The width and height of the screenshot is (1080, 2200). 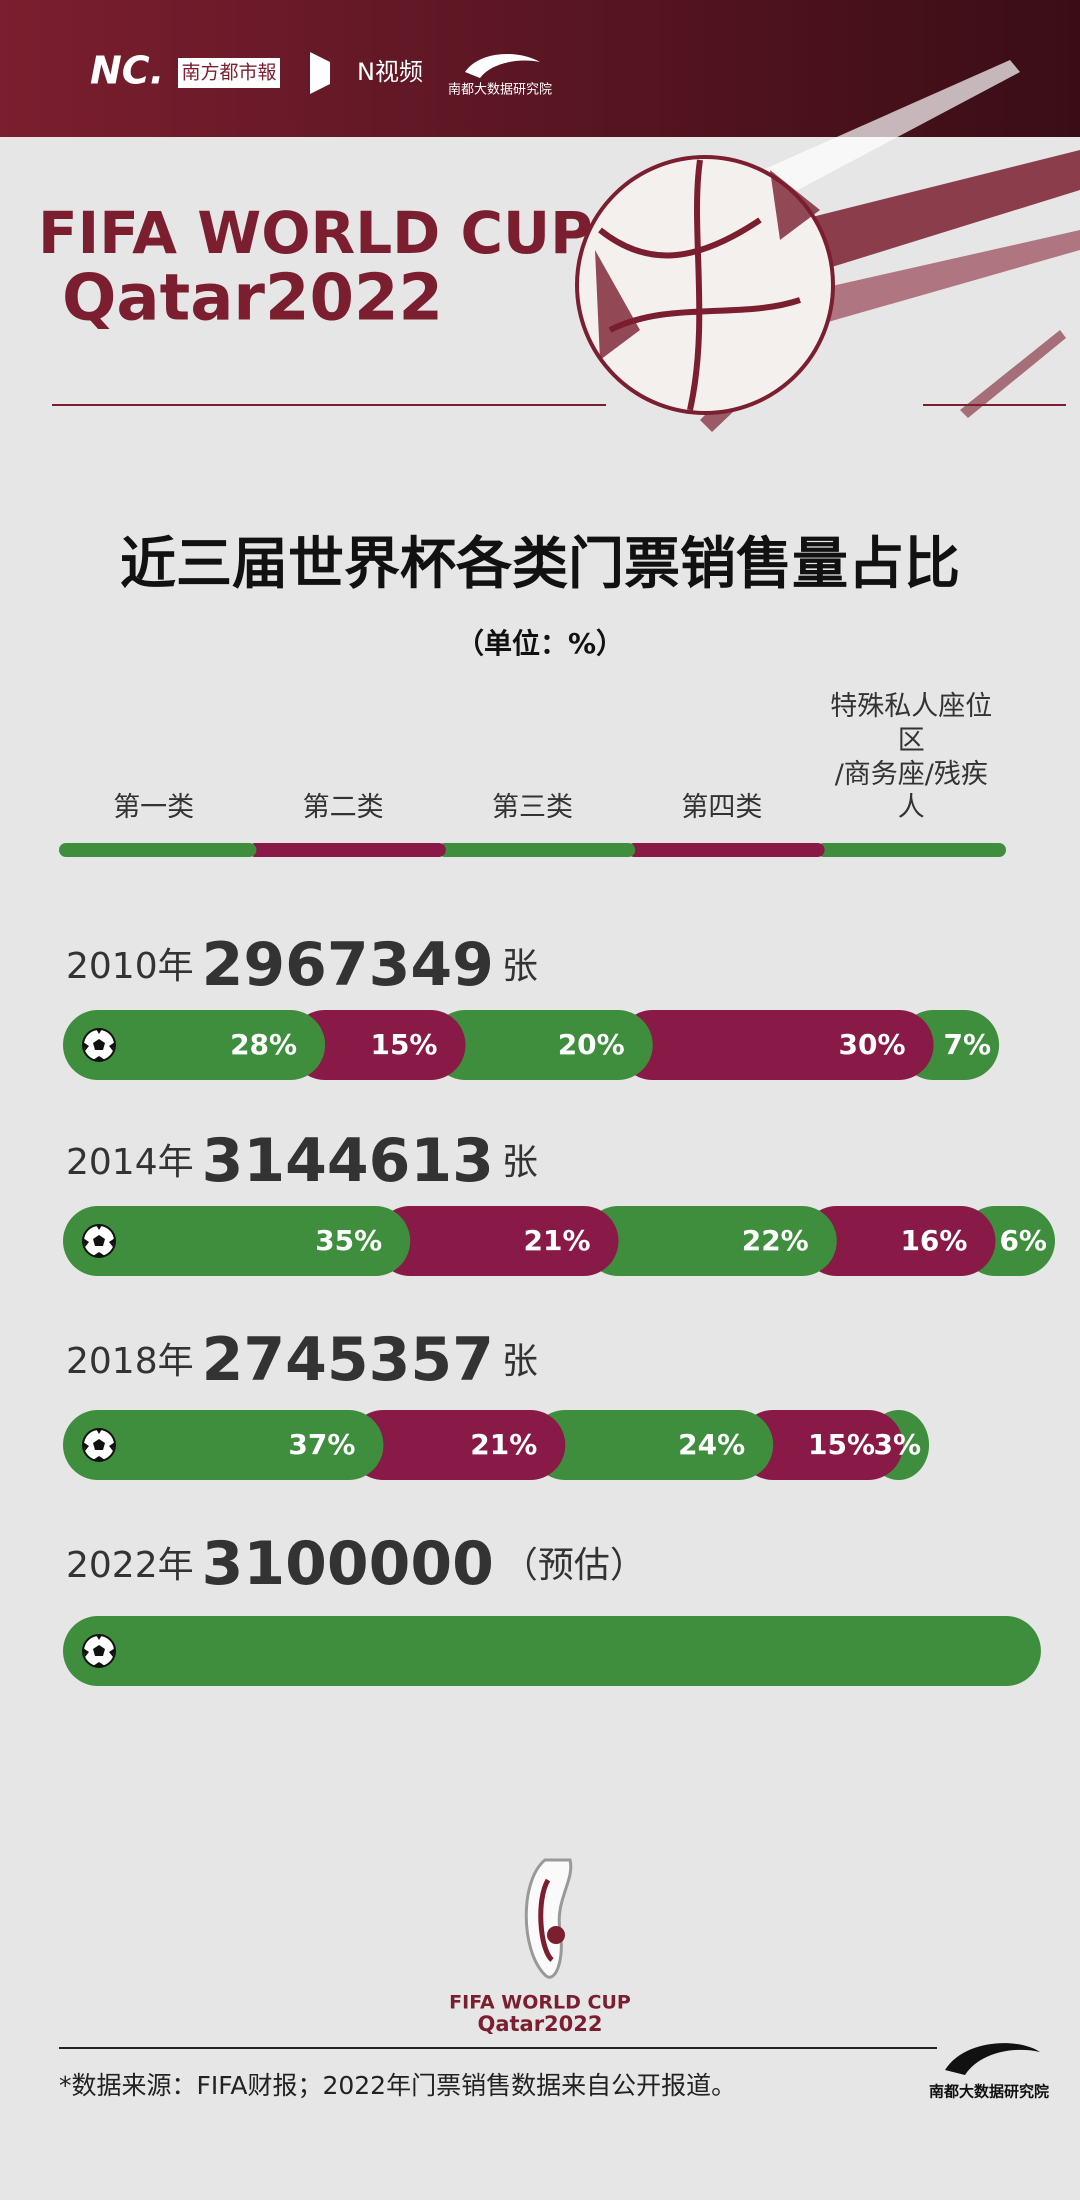 I want to click on banner-line1: FIFA WORLD CUP, so click(x=315, y=233).